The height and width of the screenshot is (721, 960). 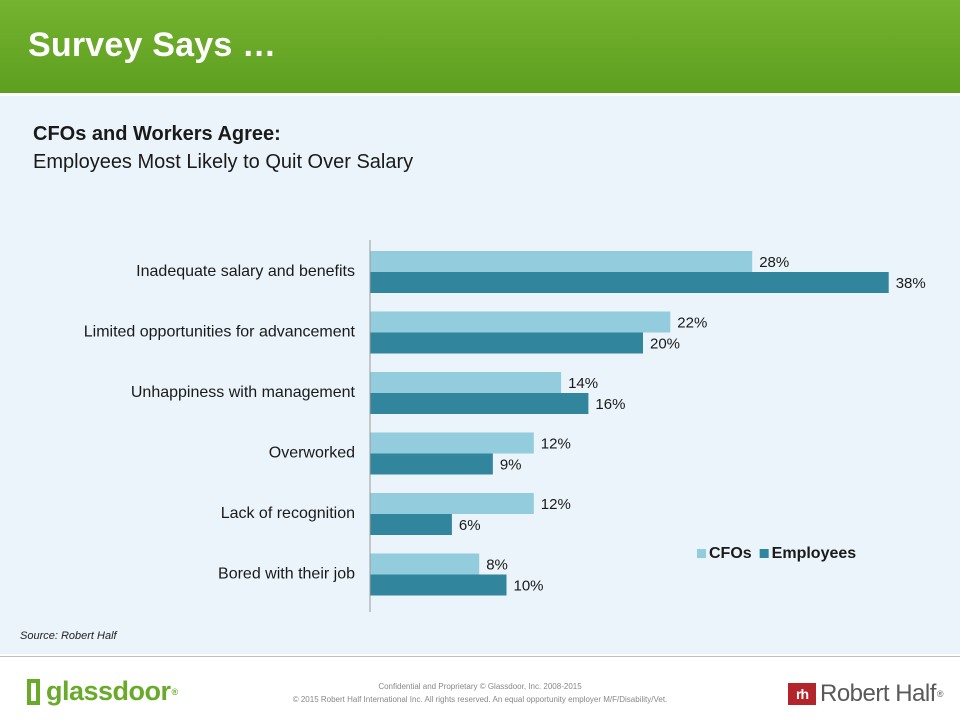 I want to click on robert-half-mark-icon: rh, so click(x=802, y=694).